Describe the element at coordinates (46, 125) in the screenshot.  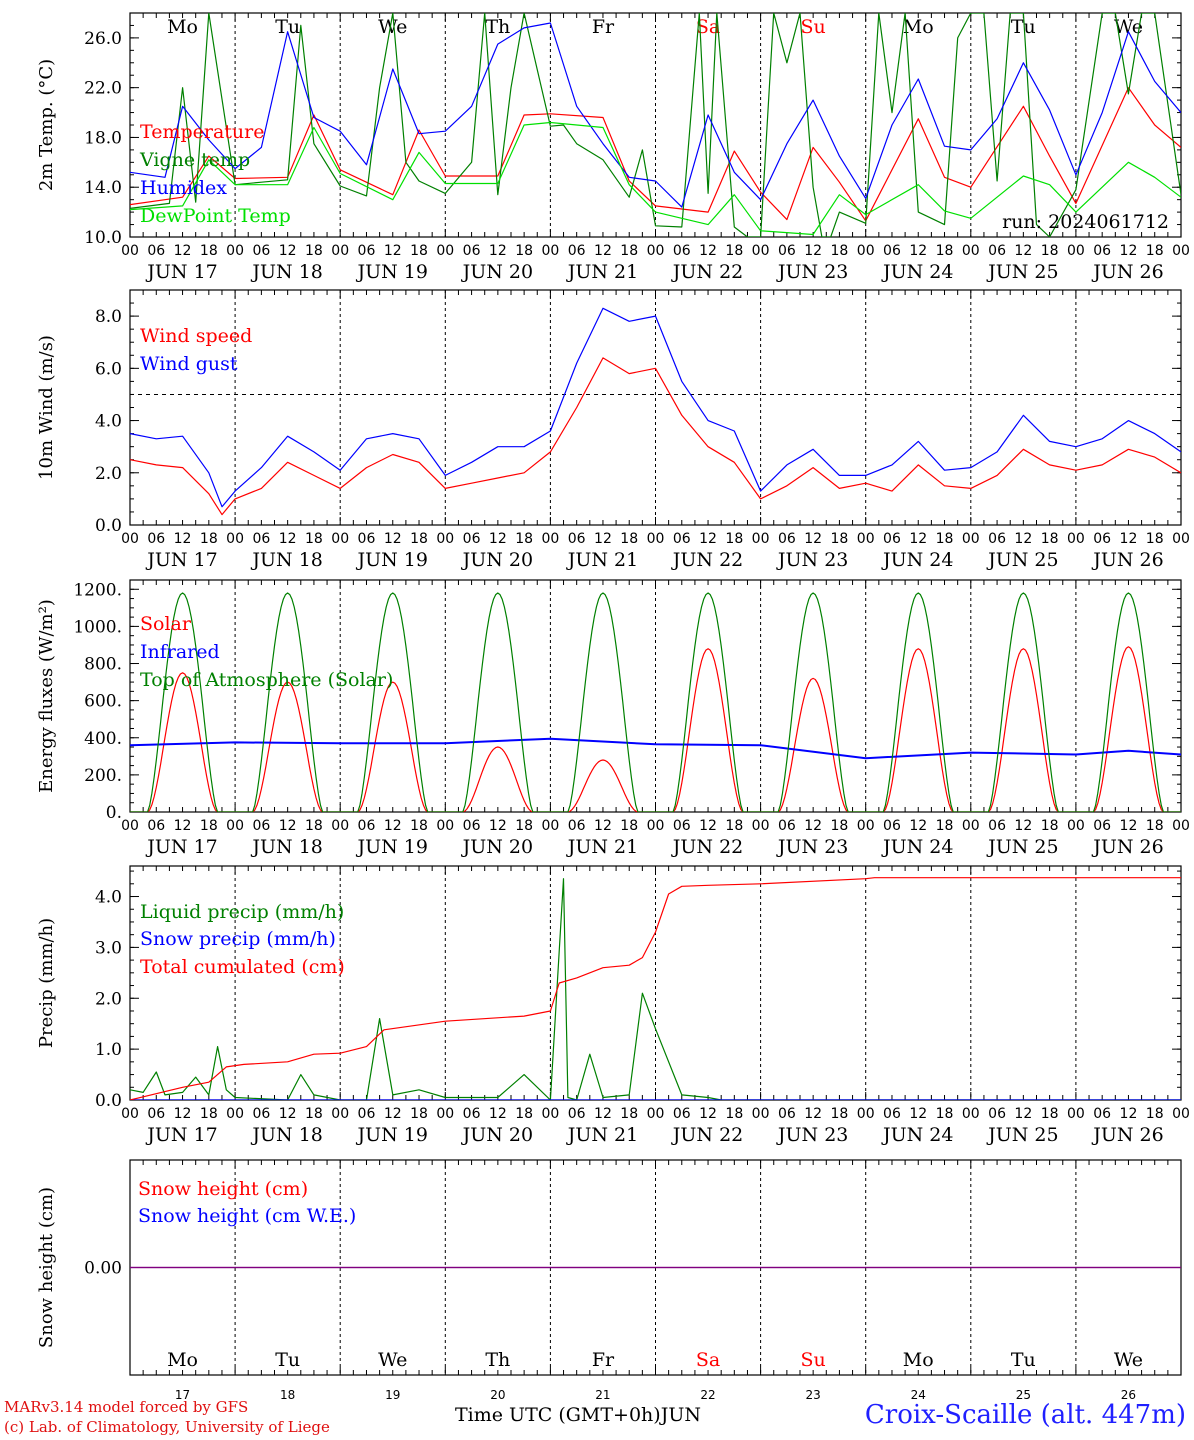
I see `y-axis-title: 2m Temp. (°C)` at that location.